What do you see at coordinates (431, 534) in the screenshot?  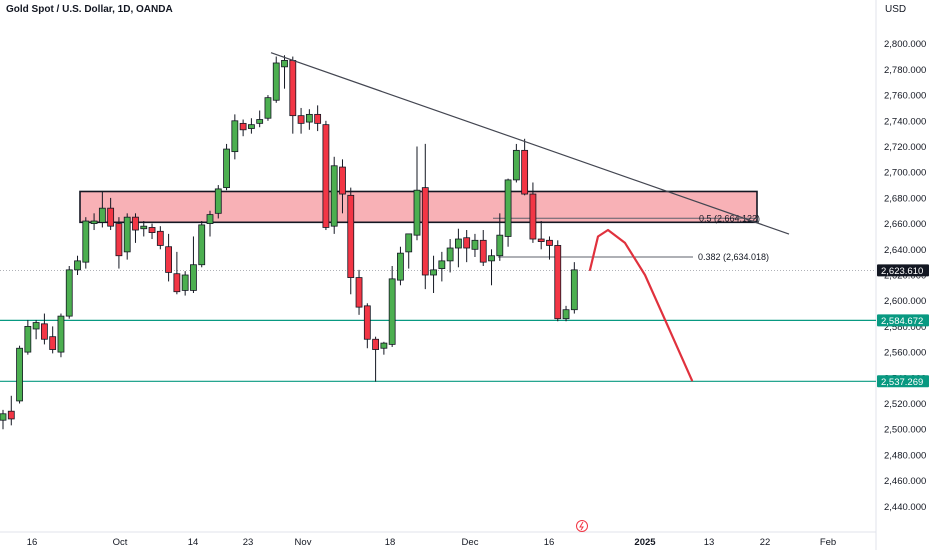 I see `time-axis: 16 Oct 14 23 Nov 18 Dec 16 2025 13 22 Feb` at bounding box center [431, 534].